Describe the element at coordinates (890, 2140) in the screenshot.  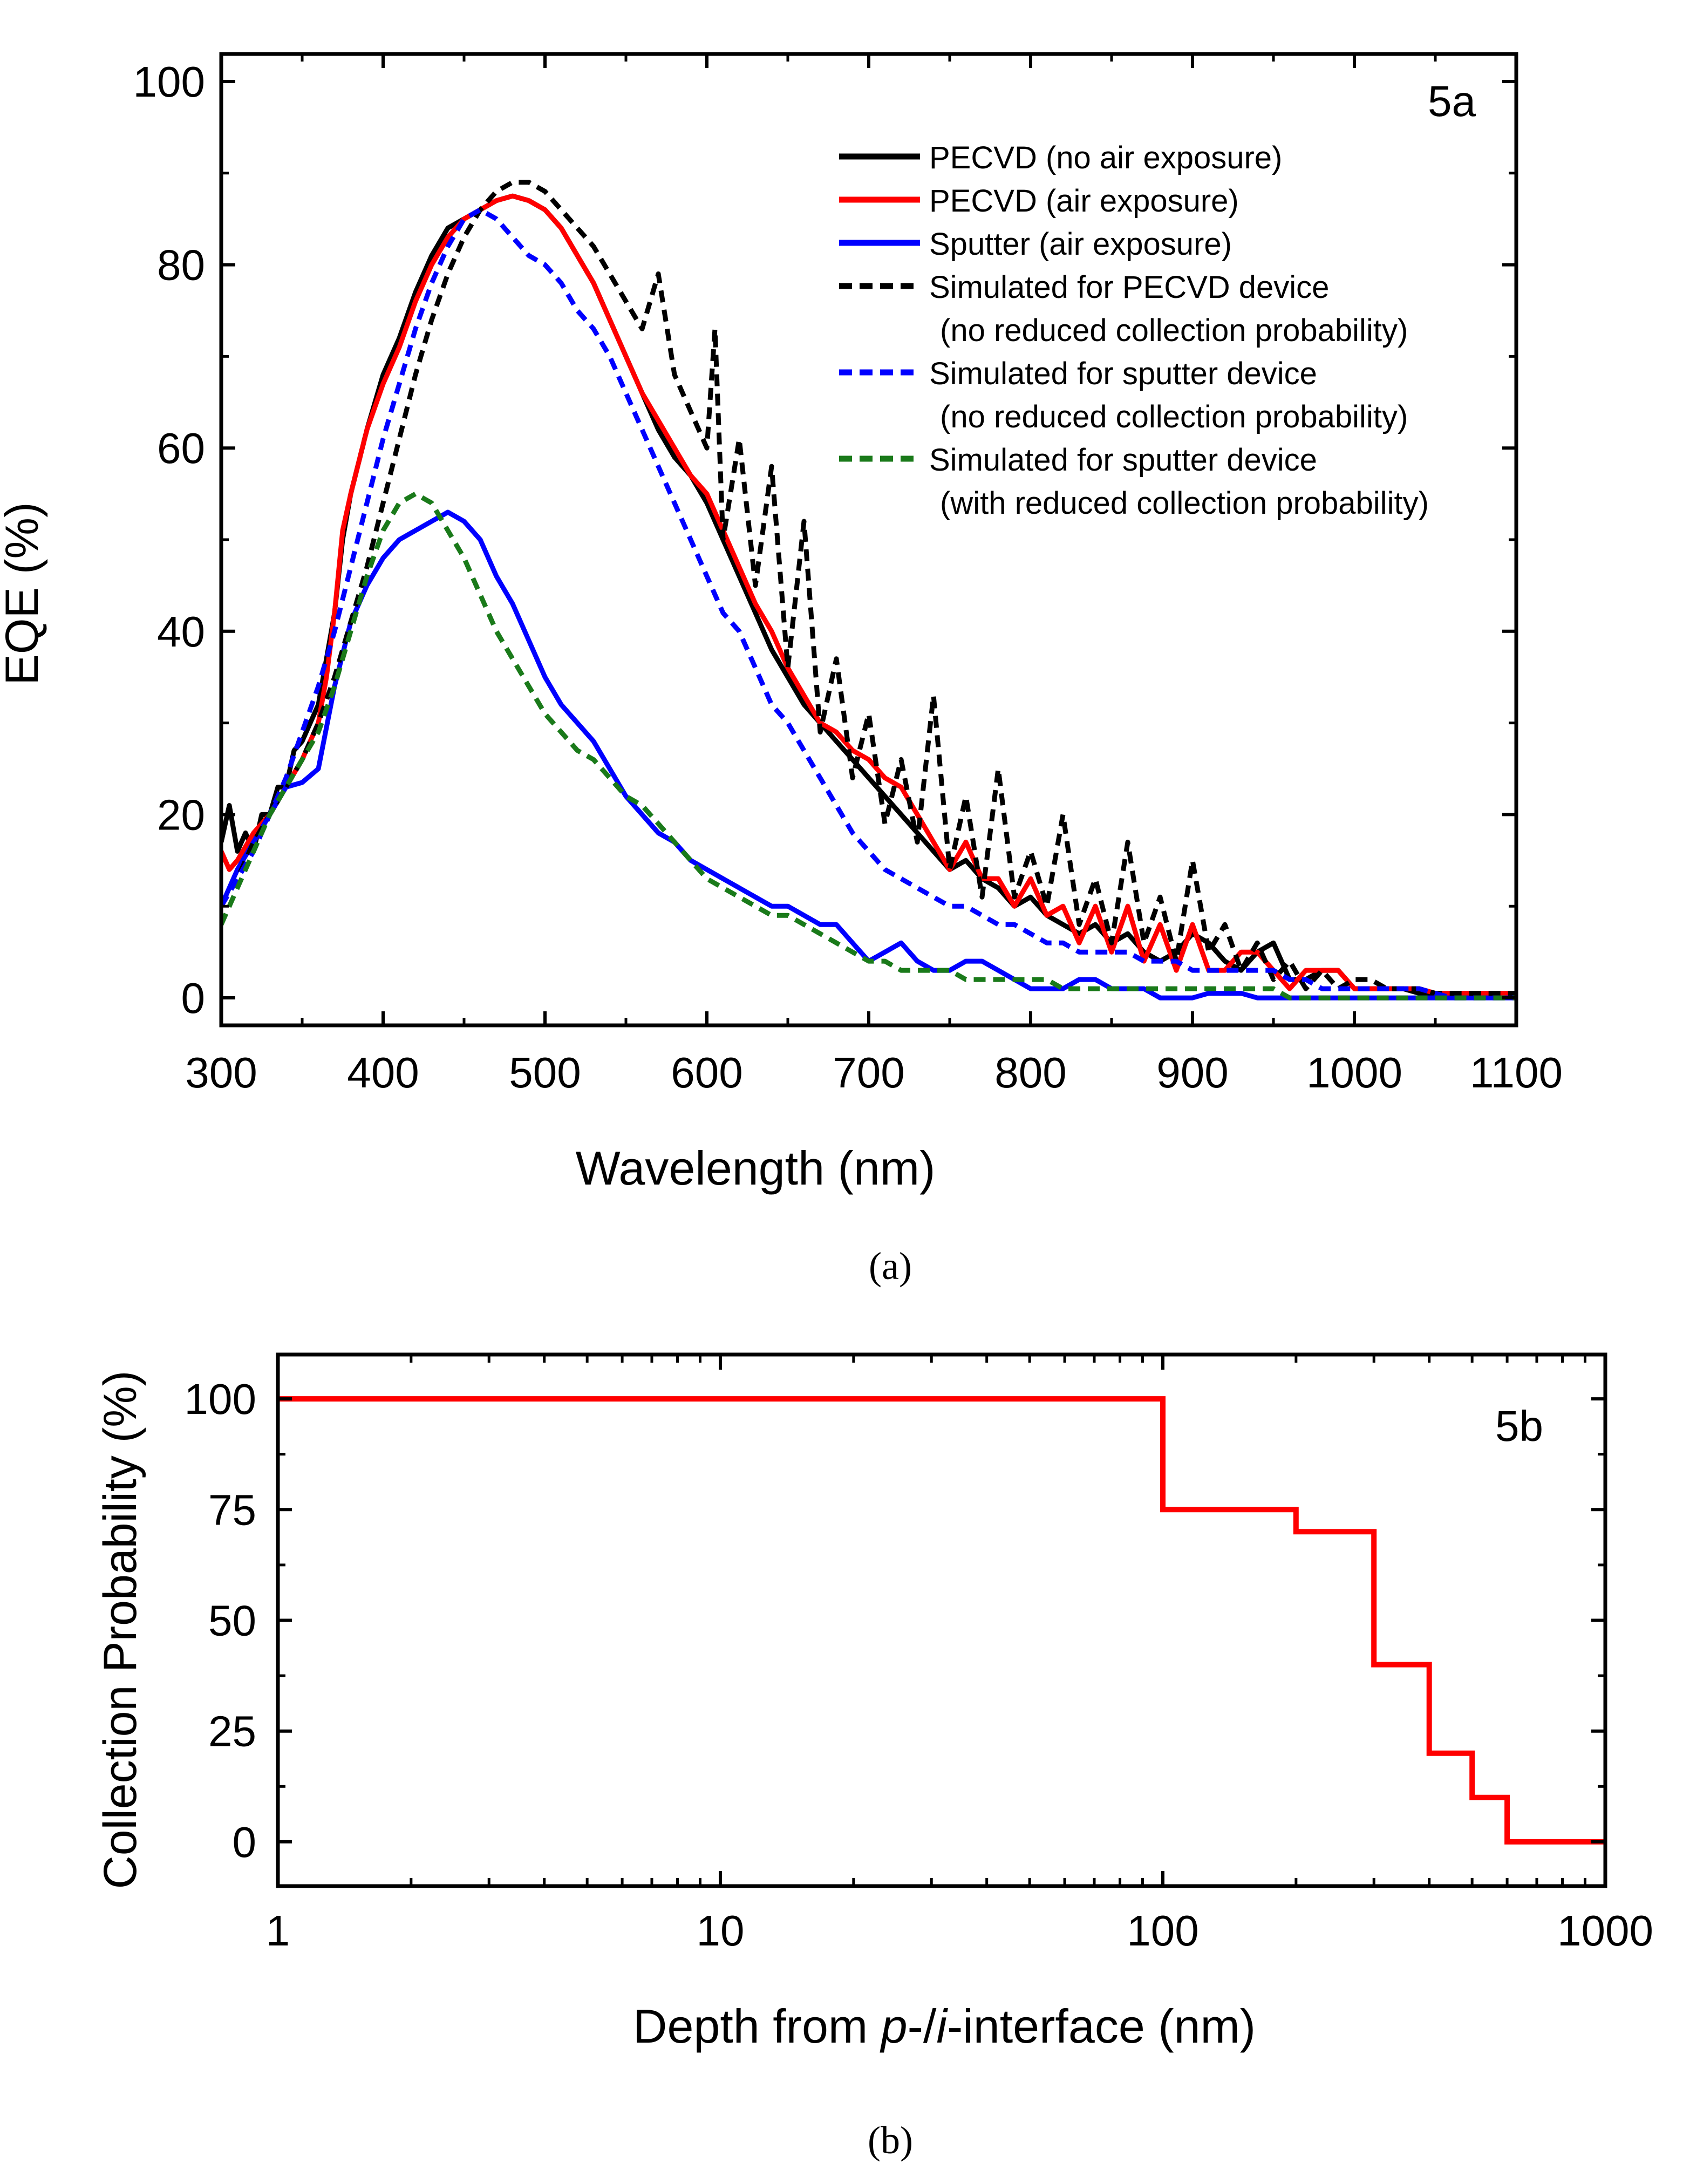
I see `panel-b-caption: (b)` at that location.